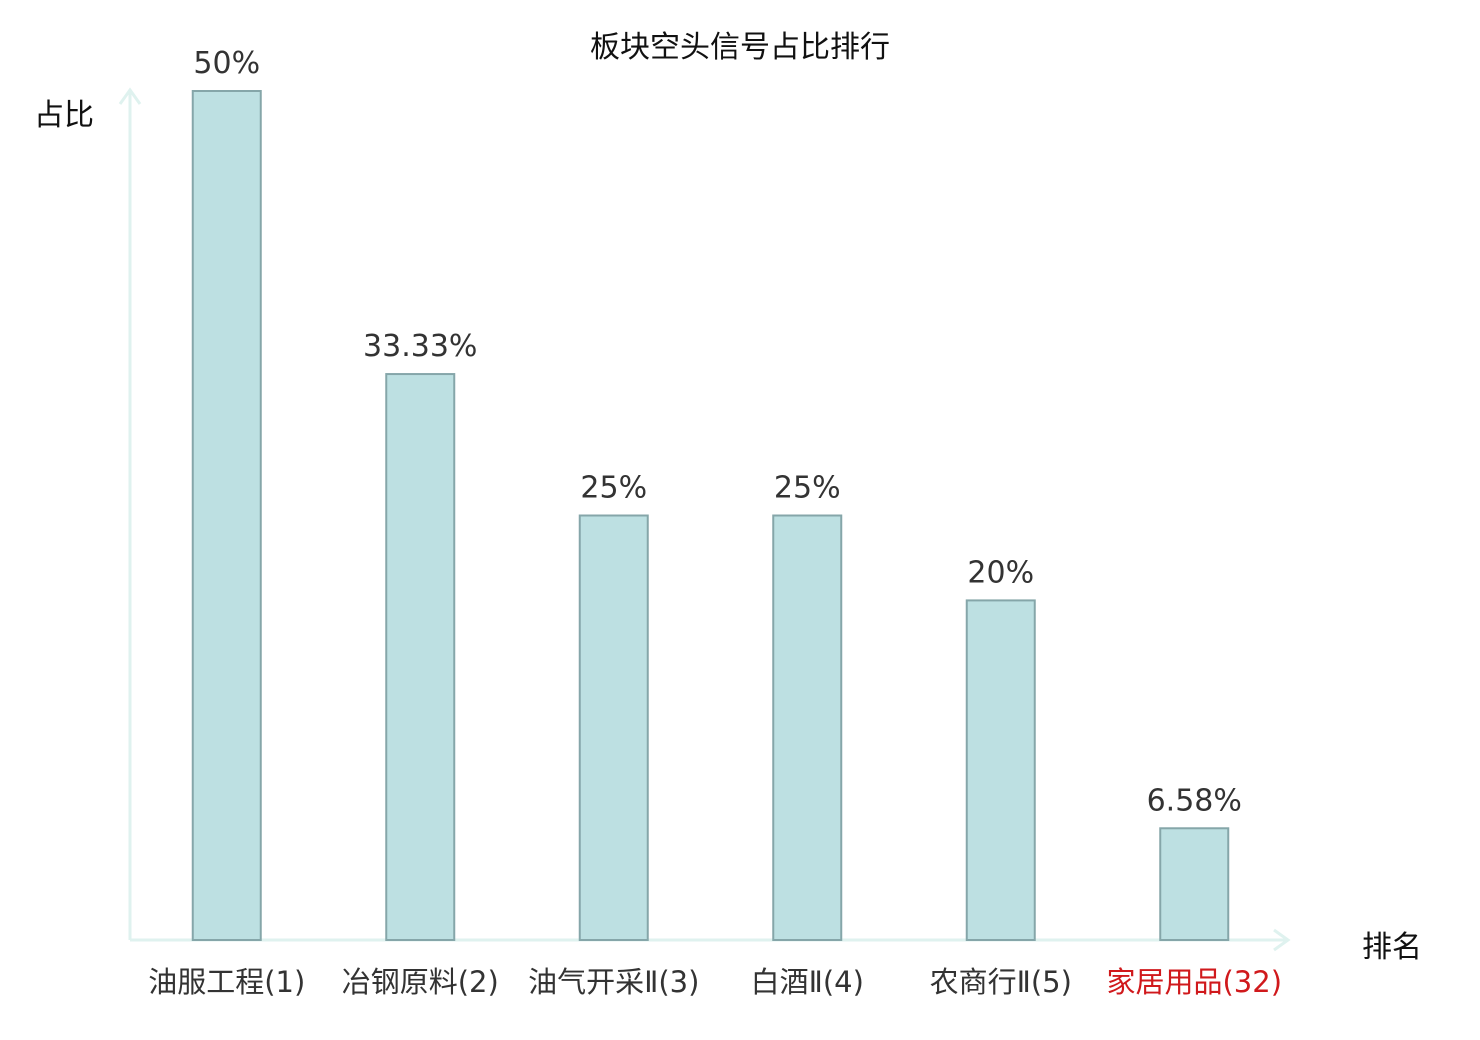 The width and height of the screenshot is (1480, 1040). Describe the element at coordinates (807, 982) in the screenshot. I see `x-tick-label: 白酒Ⅱ(4)` at that location.